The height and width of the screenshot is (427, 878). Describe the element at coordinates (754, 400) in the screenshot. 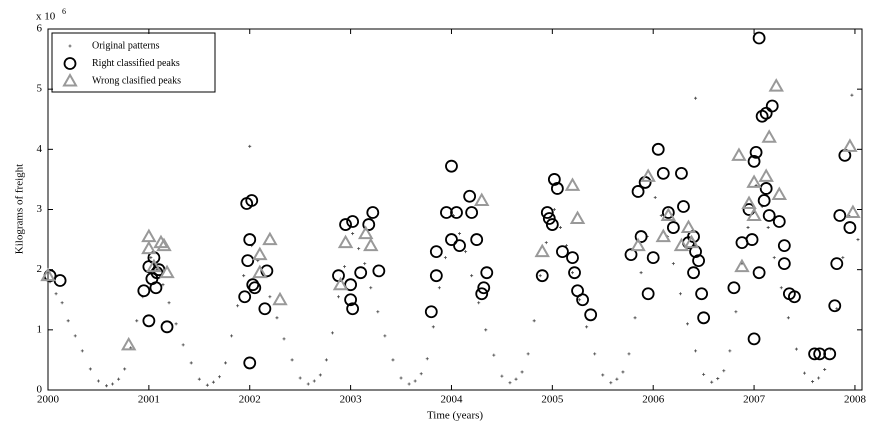

I see `x-tick-label: 2007` at that location.